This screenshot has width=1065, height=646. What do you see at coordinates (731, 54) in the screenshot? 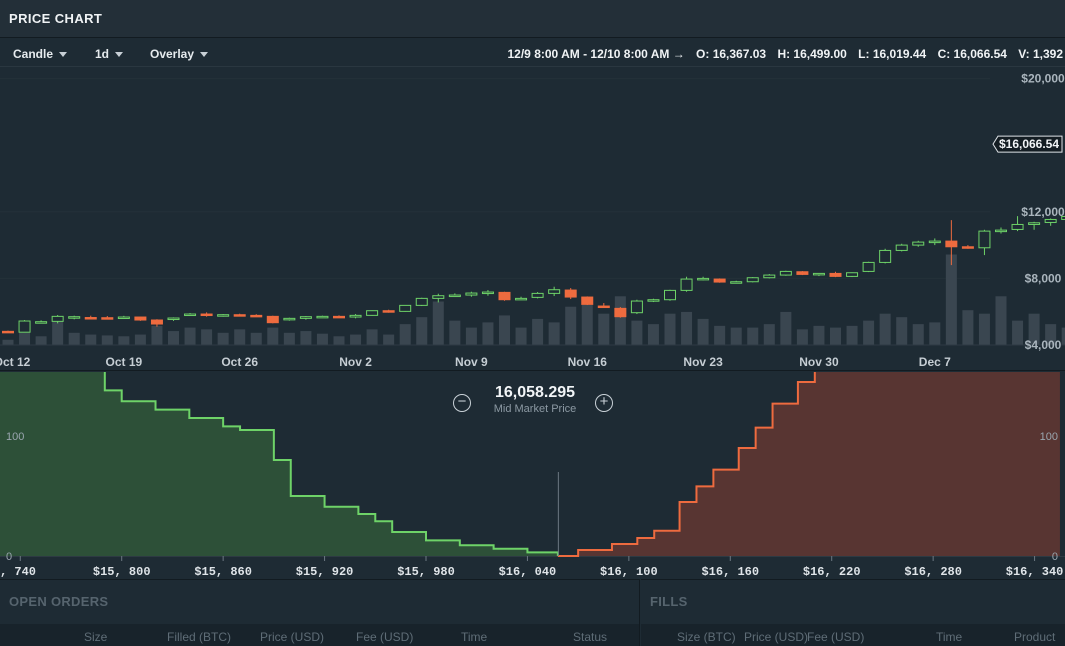
I see `open-value: O: 16,367.03` at bounding box center [731, 54].